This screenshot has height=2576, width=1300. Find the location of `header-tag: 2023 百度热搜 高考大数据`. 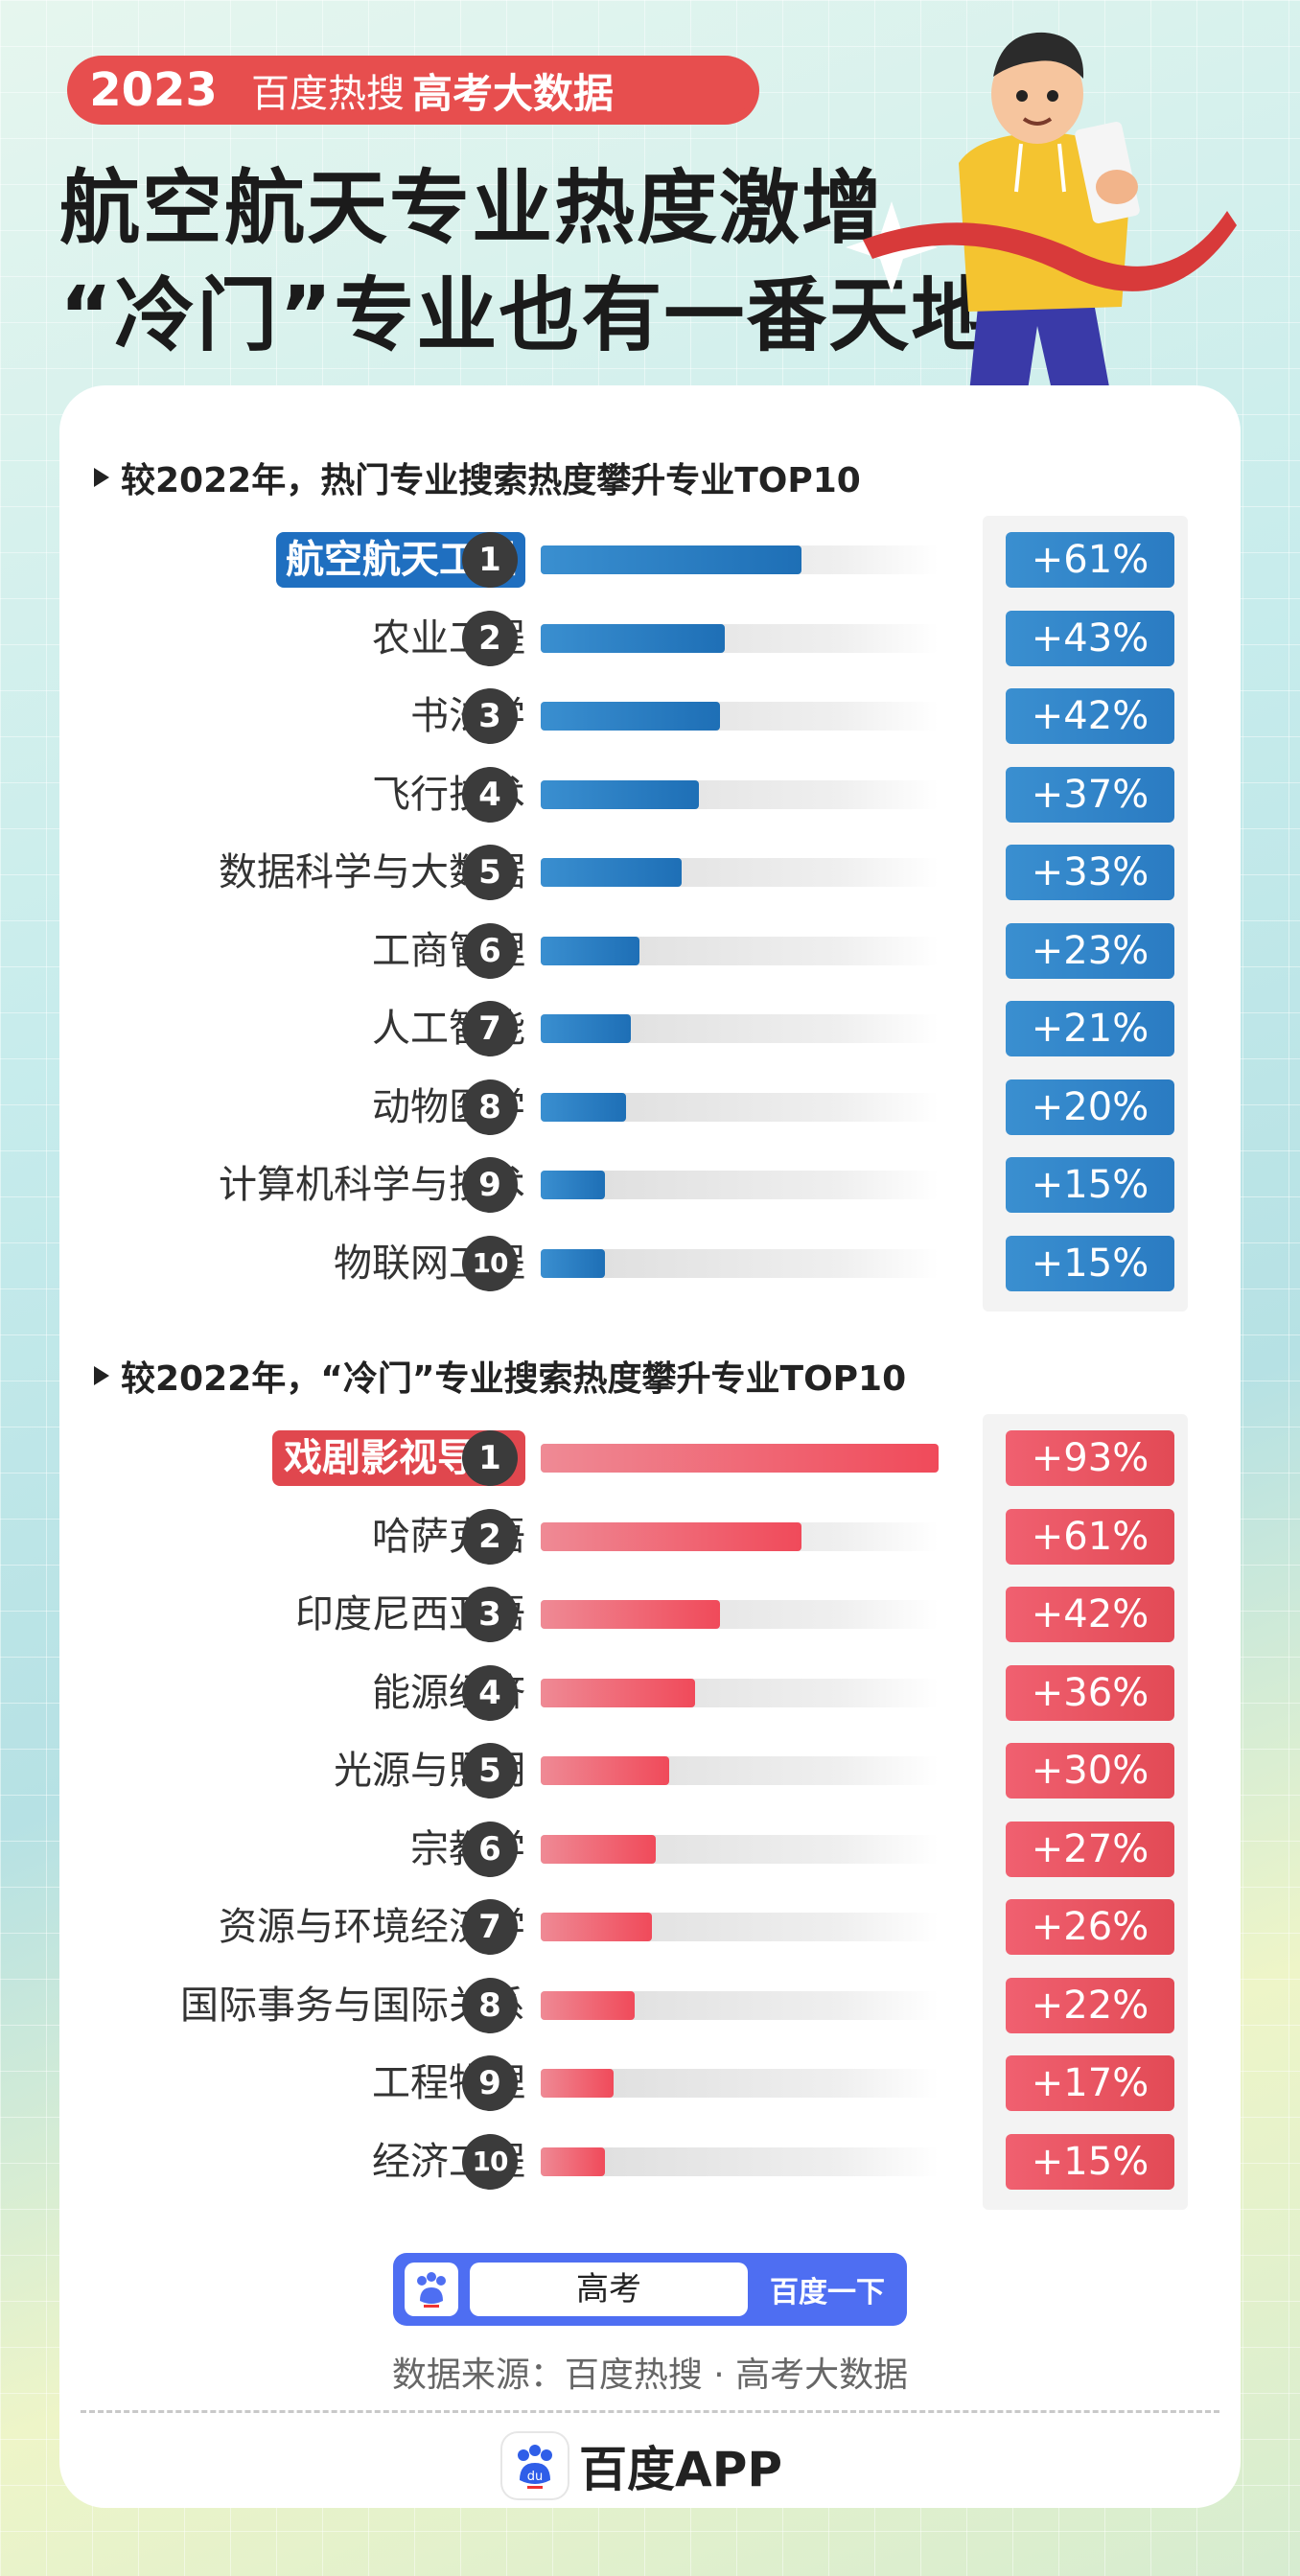

header-tag: 2023 百度热搜 高考大数据 is located at coordinates (413, 90).